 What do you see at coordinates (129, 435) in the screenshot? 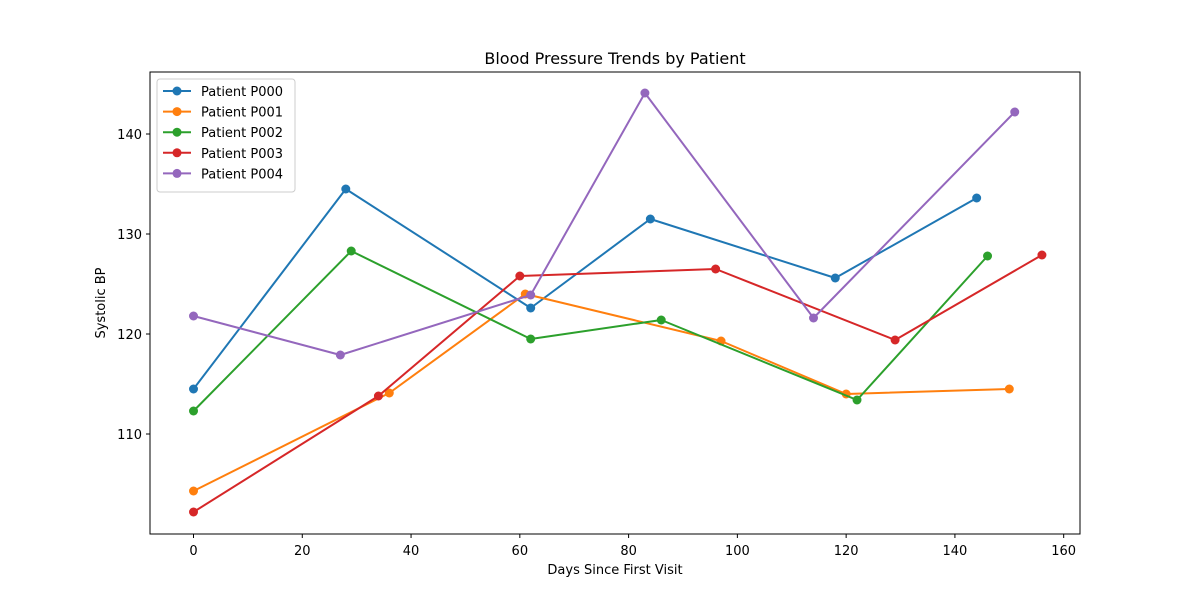
I see `y-tick-label: 110` at bounding box center [129, 435].